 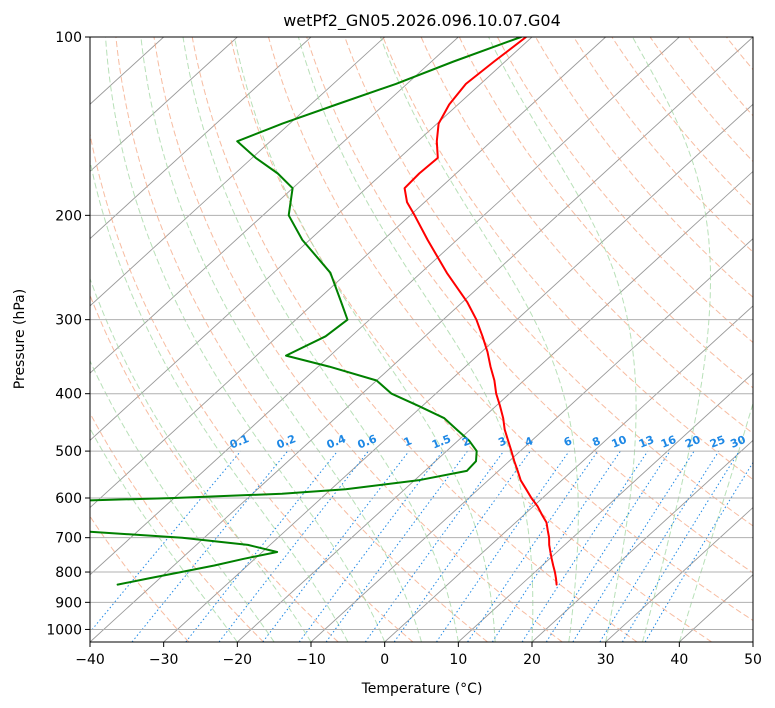 What do you see at coordinates (596, 441) in the screenshot?
I see `mixing-ratio-label: 8` at bounding box center [596, 441].